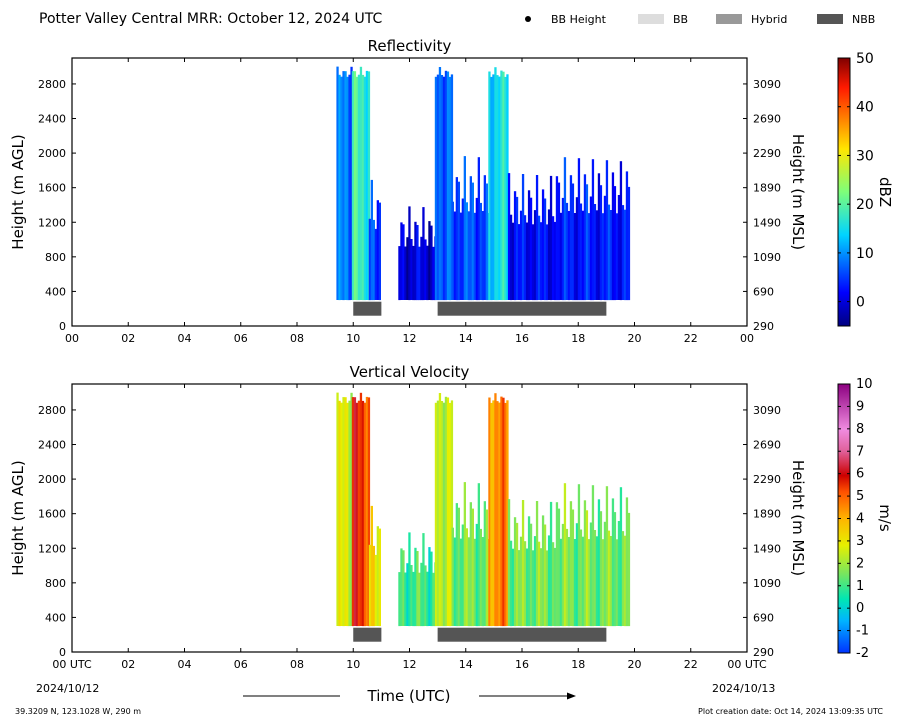 This screenshot has width=900, height=725. What do you see at coordinates (78, 711) in the screenshot?
I see `location-note: 39.3209 N, 123.1028 W, 290 m` at bounding box center [78, 711].